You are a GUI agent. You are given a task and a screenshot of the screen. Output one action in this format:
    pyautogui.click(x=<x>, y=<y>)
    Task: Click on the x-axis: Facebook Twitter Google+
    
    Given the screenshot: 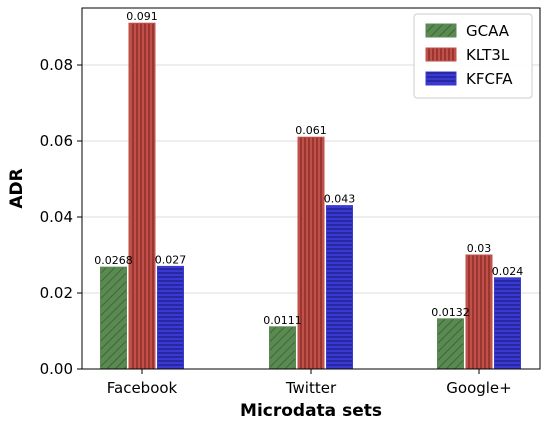 What is the action you would take?
    pyautogui.click(x=309, y=383)
    